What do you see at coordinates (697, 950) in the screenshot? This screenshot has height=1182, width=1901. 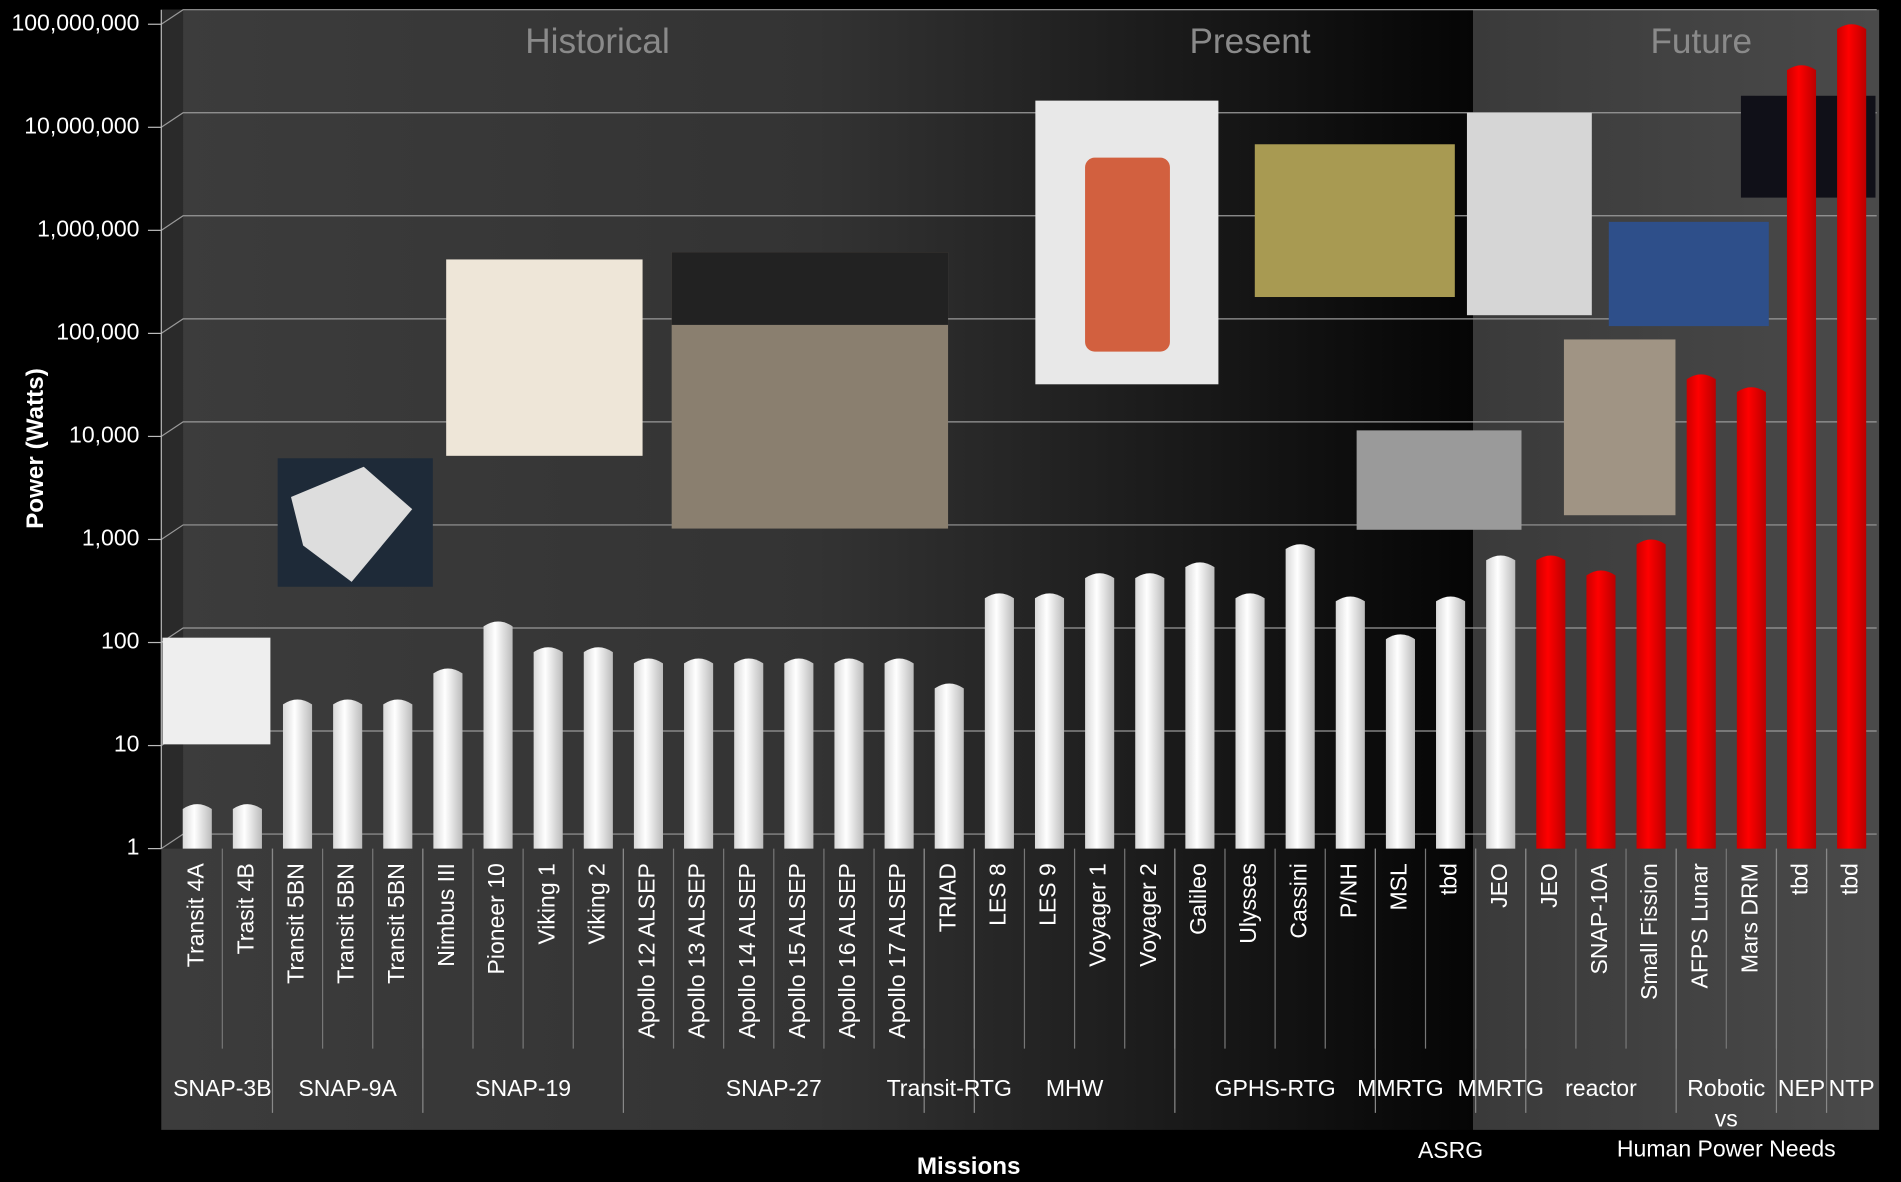 I see `x-tick-label: Apollo 13 ALSEP` at bounding box center [697, 950].